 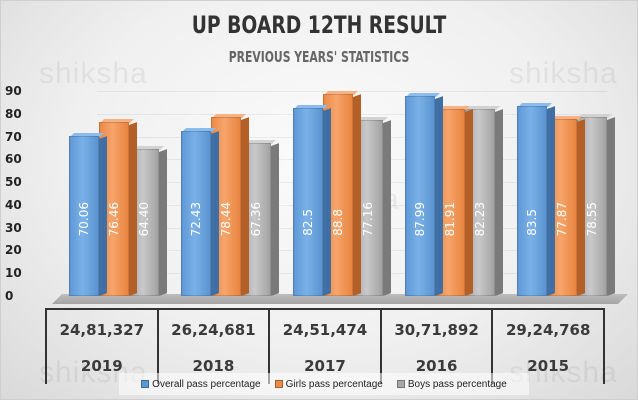 I want to click on y-tick-label: 90, so click(x=13, y=91).